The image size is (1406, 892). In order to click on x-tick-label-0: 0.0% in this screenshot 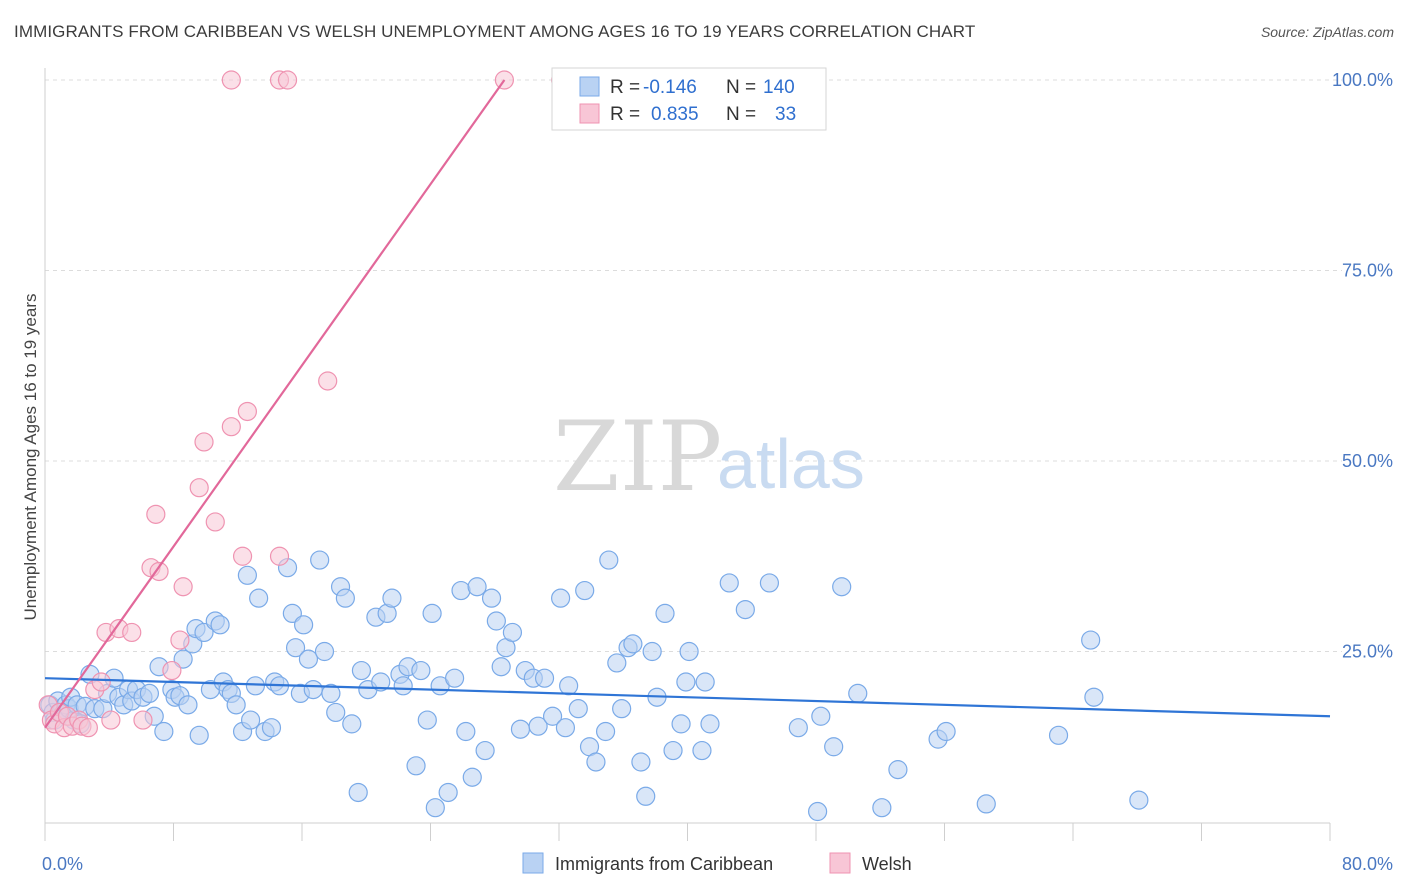, I will do `click(62, 864)`.